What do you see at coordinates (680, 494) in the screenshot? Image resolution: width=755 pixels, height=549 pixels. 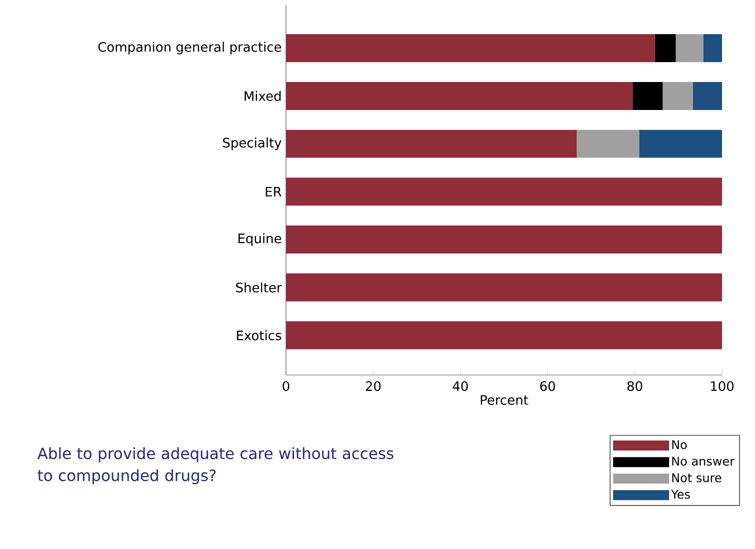 I see `legend-label: Yes` at bounding box center [680, 494].